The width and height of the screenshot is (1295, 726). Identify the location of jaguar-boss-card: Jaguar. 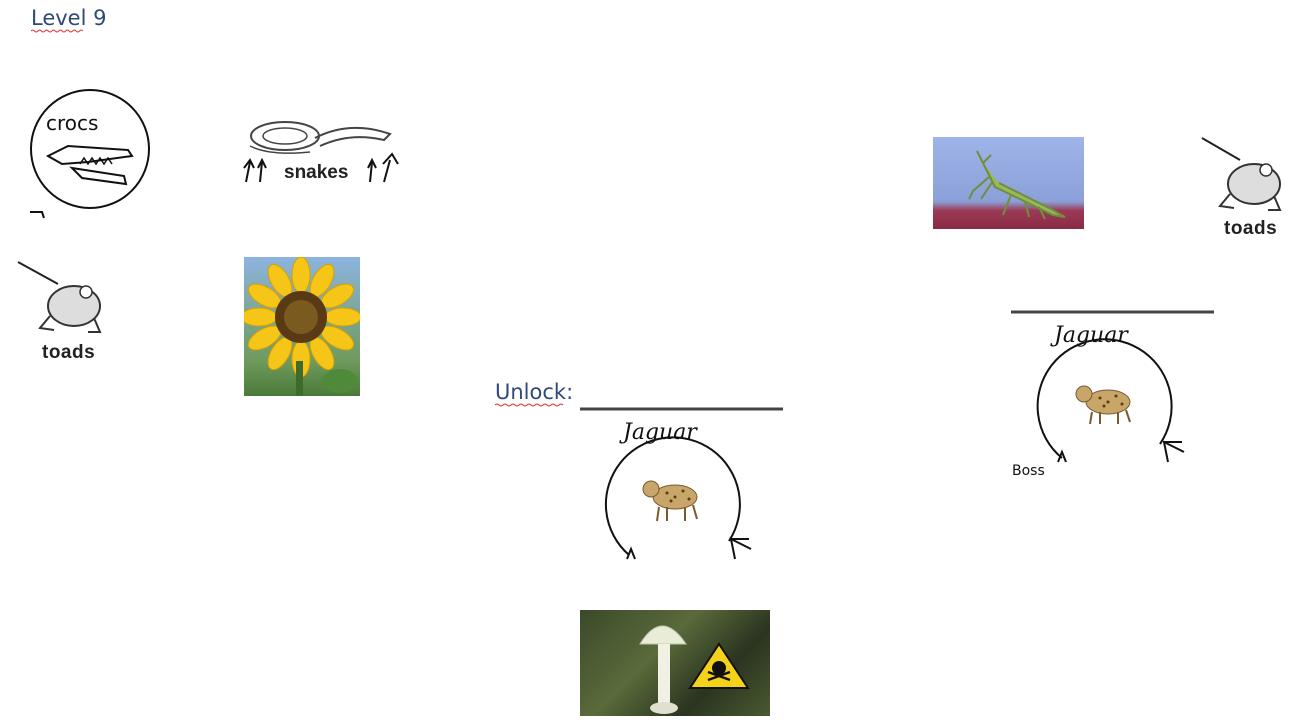
(1113, 385).